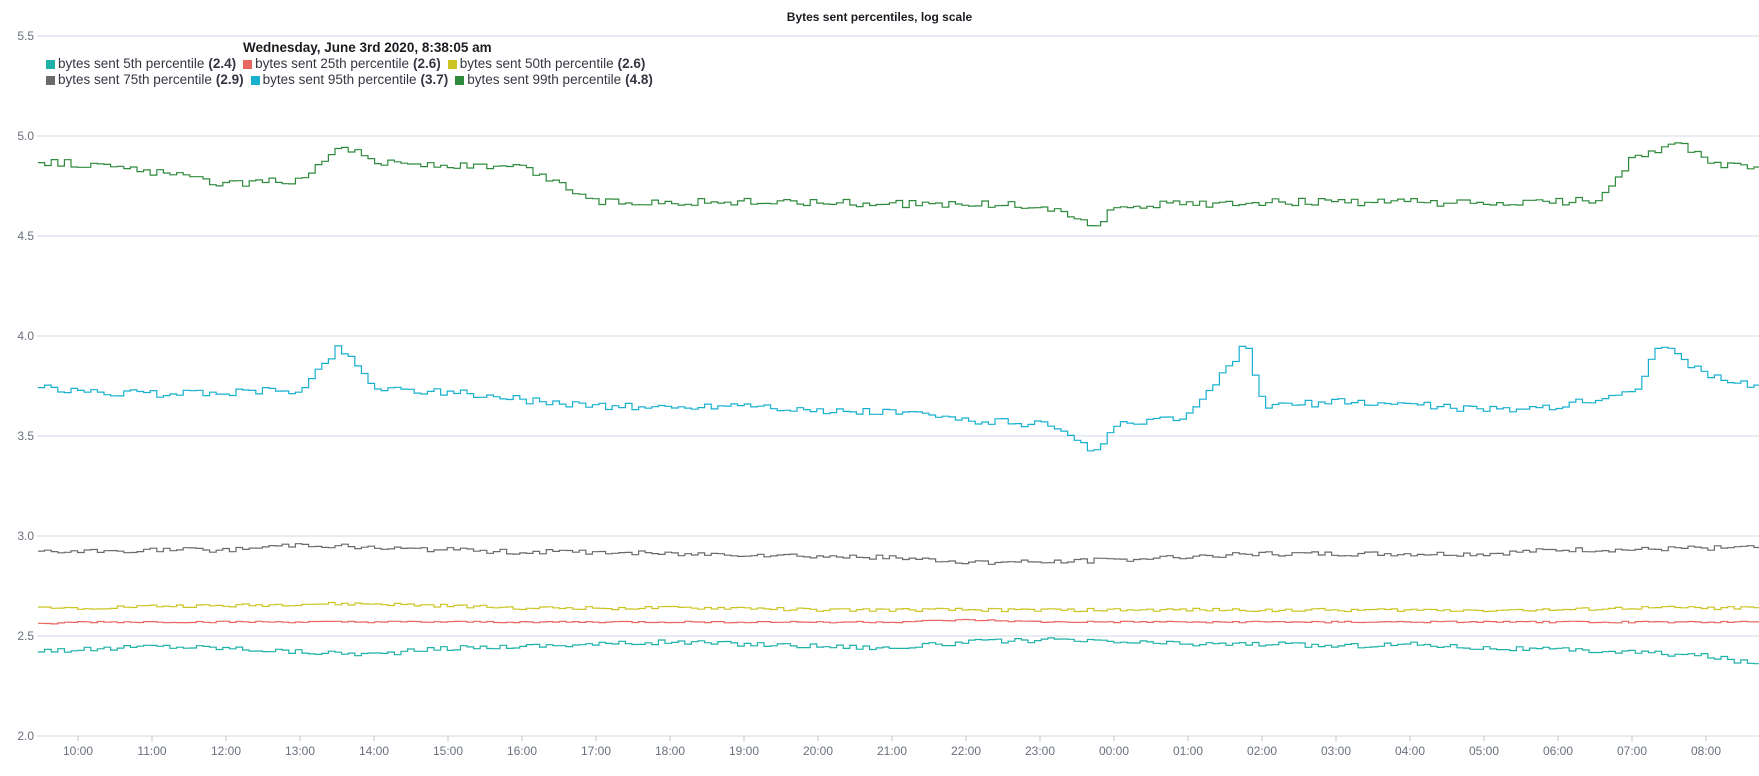  I want to click on legend-swatch-p99, so click(460, 80).